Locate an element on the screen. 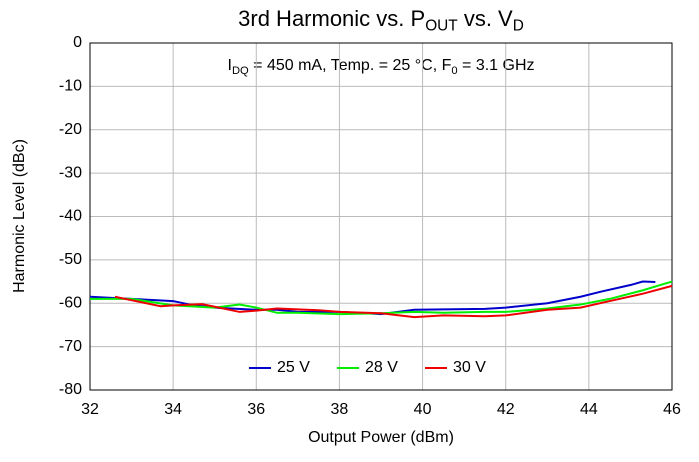  x-tick-label: 36 is located at coordinates (256, 409).